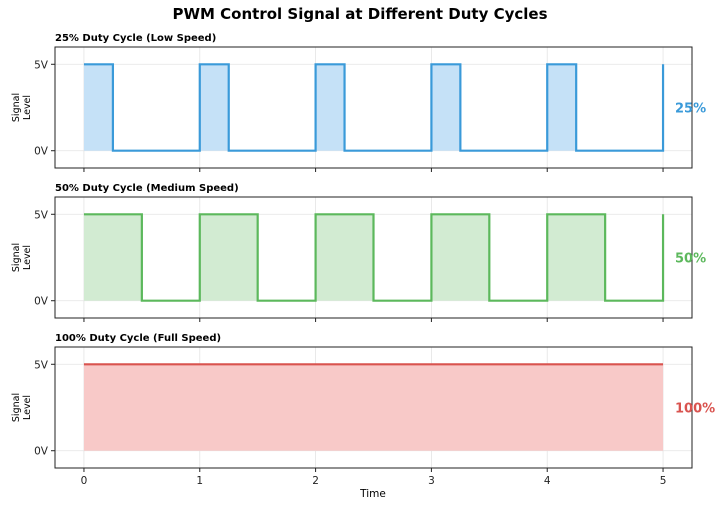  I want to click on x-tick-label: 1, so click(199, 481).